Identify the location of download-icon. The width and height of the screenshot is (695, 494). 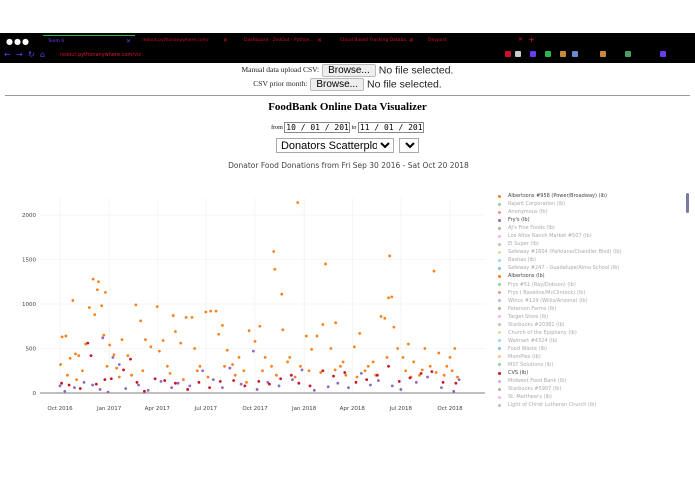
(533, 54).